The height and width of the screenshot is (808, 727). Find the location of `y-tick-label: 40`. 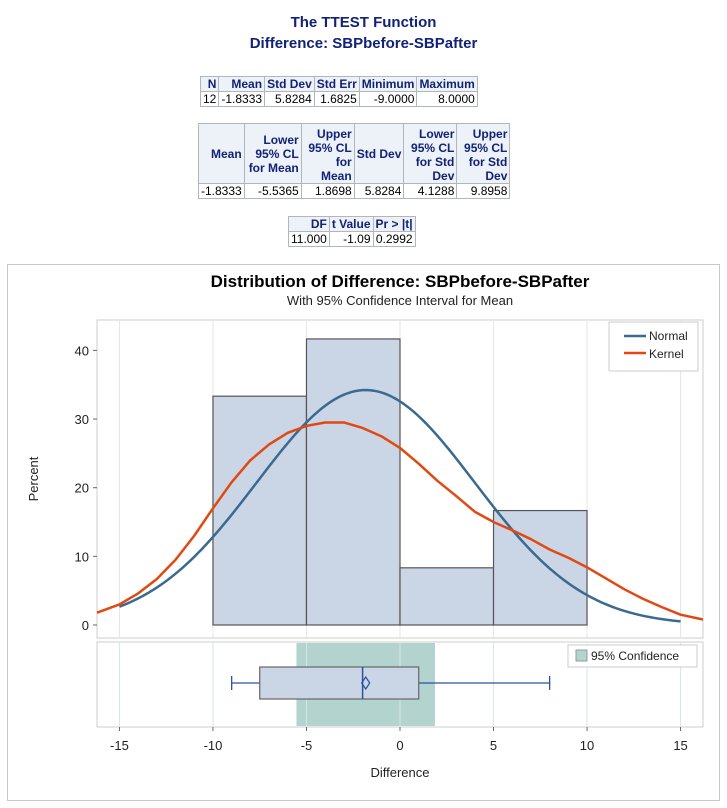

y-tick-label: 40 is located at coordinates (82, 350).